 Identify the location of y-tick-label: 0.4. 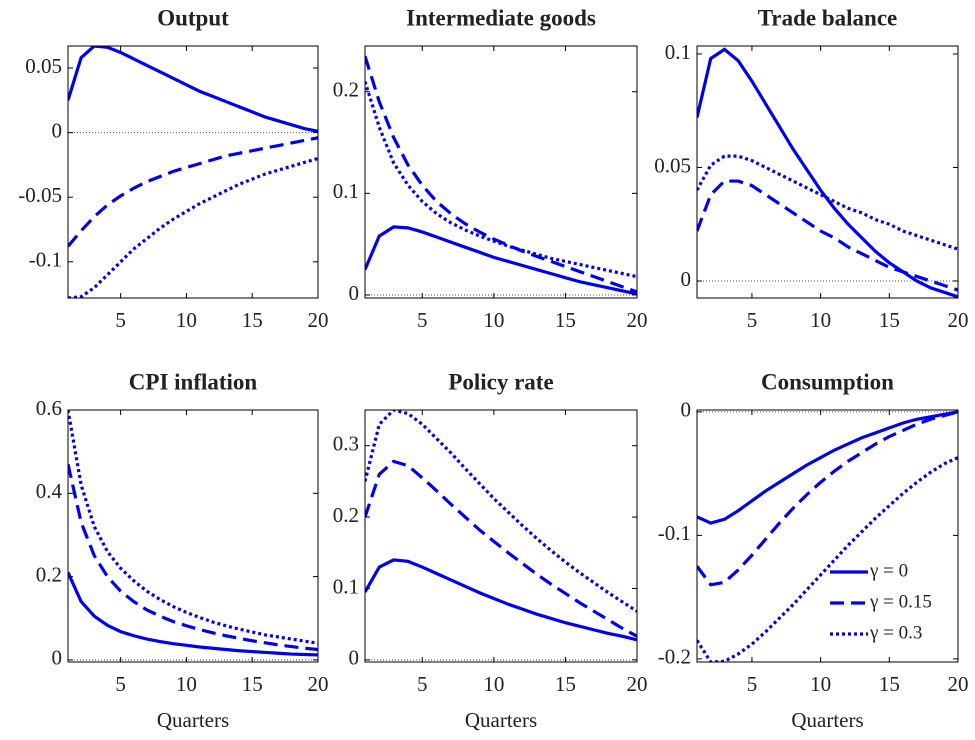
(49, 491).